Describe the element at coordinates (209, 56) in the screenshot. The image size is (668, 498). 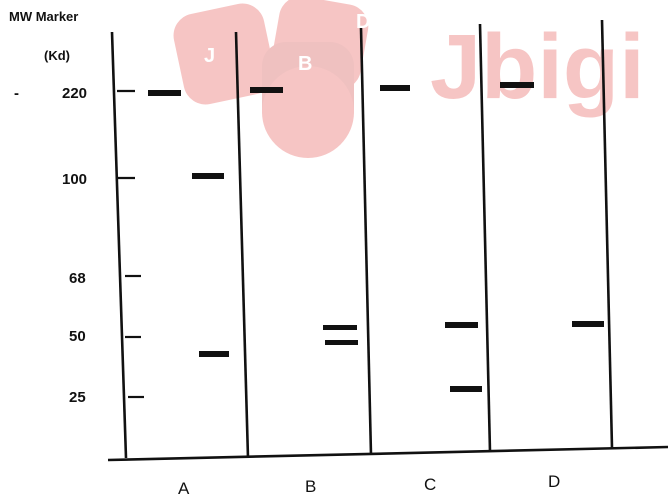
I see `dice-letter-j: J` at that location.